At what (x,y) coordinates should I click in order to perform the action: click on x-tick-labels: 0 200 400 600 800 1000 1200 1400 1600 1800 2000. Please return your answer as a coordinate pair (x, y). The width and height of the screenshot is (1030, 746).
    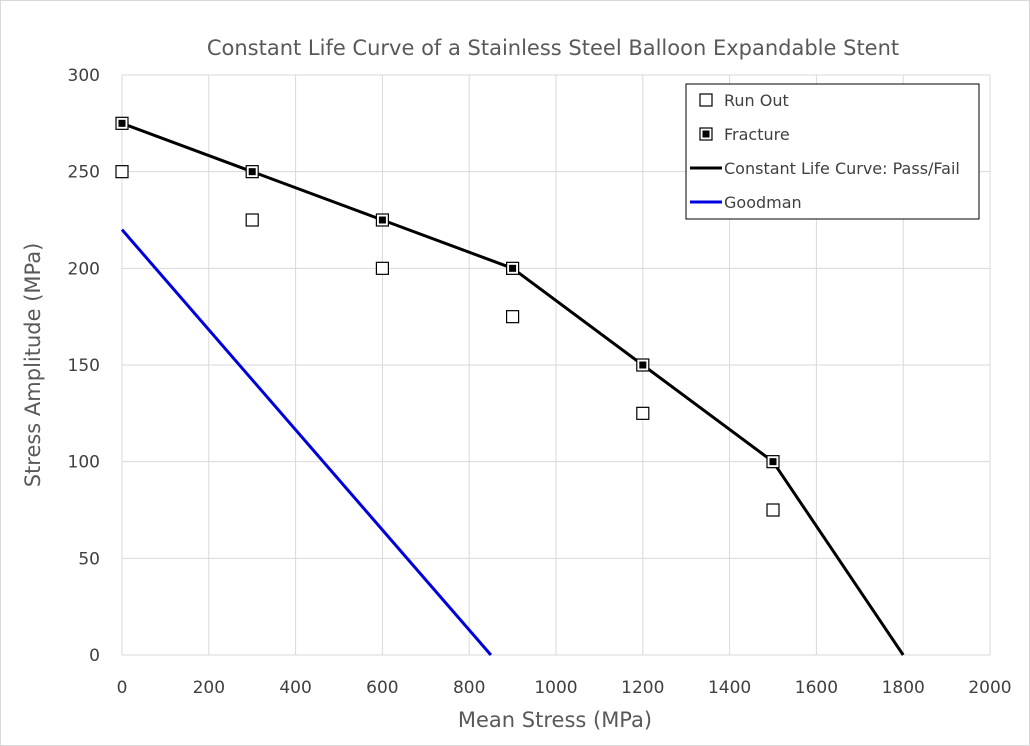
    Looking at the image, I should click on (564, 688).